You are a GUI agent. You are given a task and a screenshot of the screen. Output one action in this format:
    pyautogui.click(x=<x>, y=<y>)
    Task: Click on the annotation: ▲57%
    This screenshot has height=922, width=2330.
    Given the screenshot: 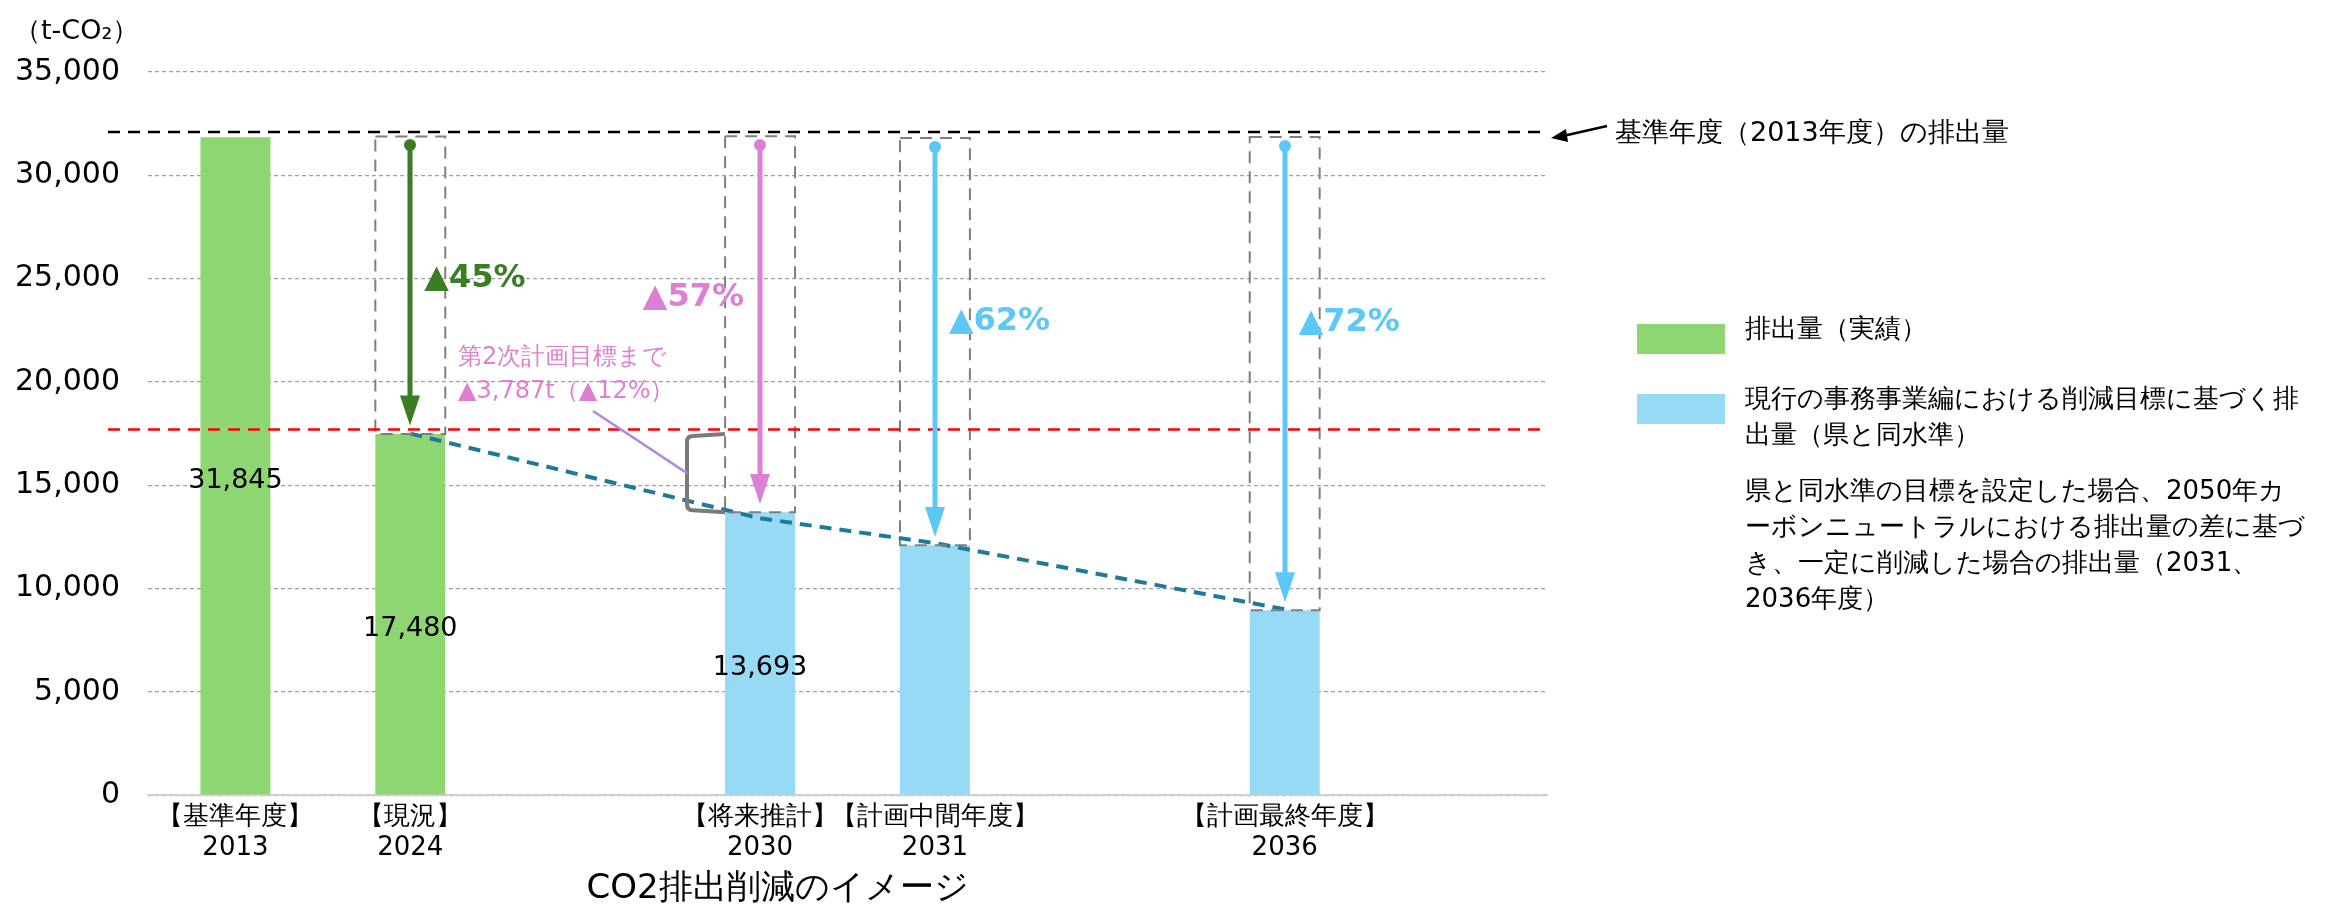 What is the action you would take?
    pyautogui.click(x=693, y=295)
    